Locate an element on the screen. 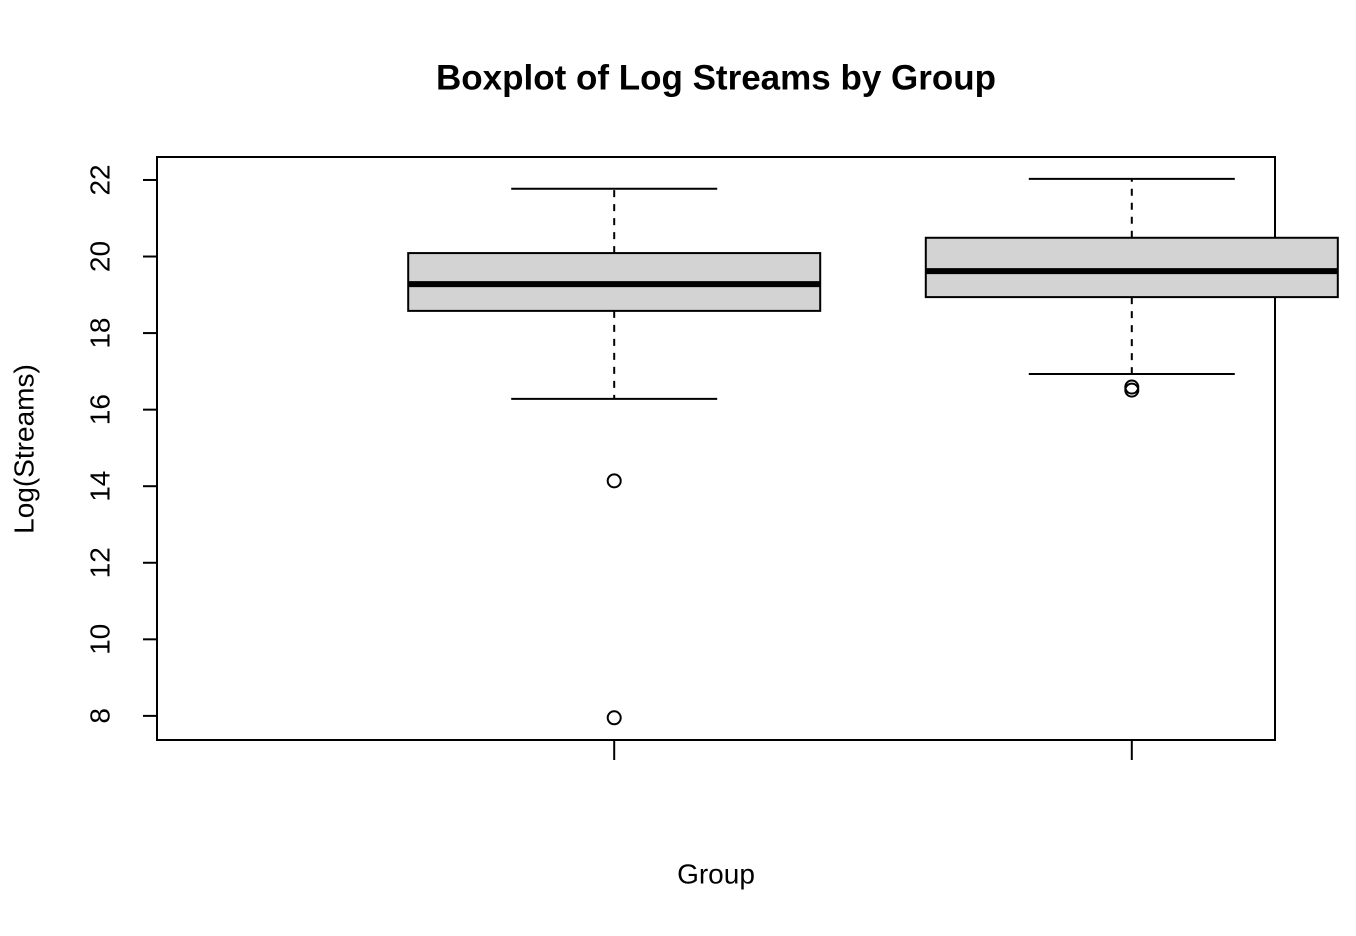 The width and height of the screenshot is (1356, 936). x-axis-label: Group is located at coordinates (716, 873).